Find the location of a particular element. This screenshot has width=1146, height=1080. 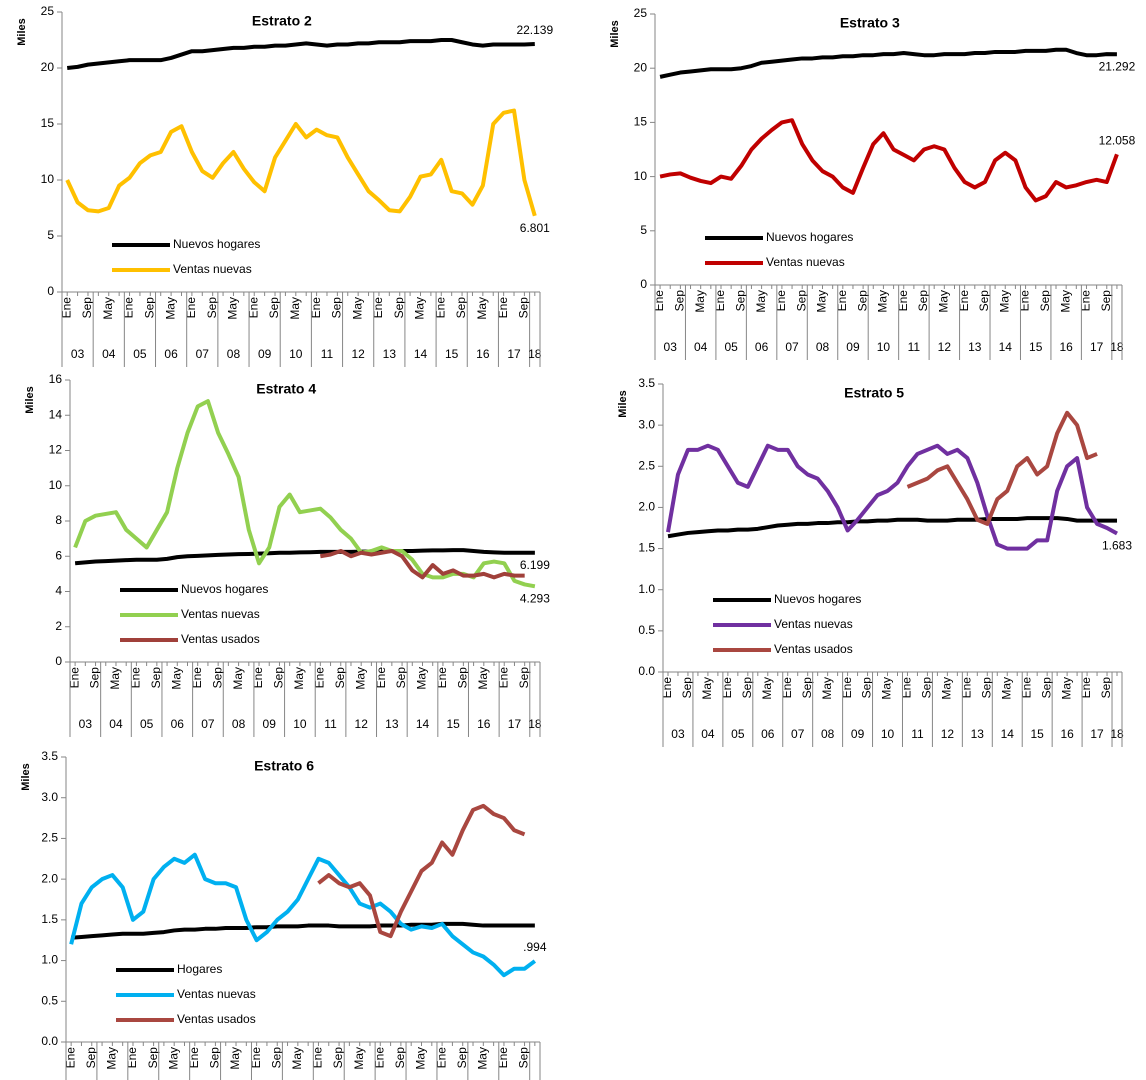

chart-title: Estrato 3 is located at coordinates (870, 23).